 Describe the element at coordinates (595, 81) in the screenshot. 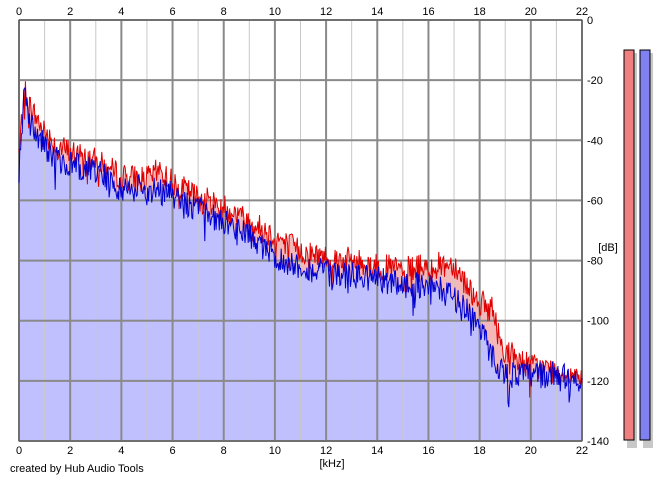

I see `y-tick-label: -20` at that location.